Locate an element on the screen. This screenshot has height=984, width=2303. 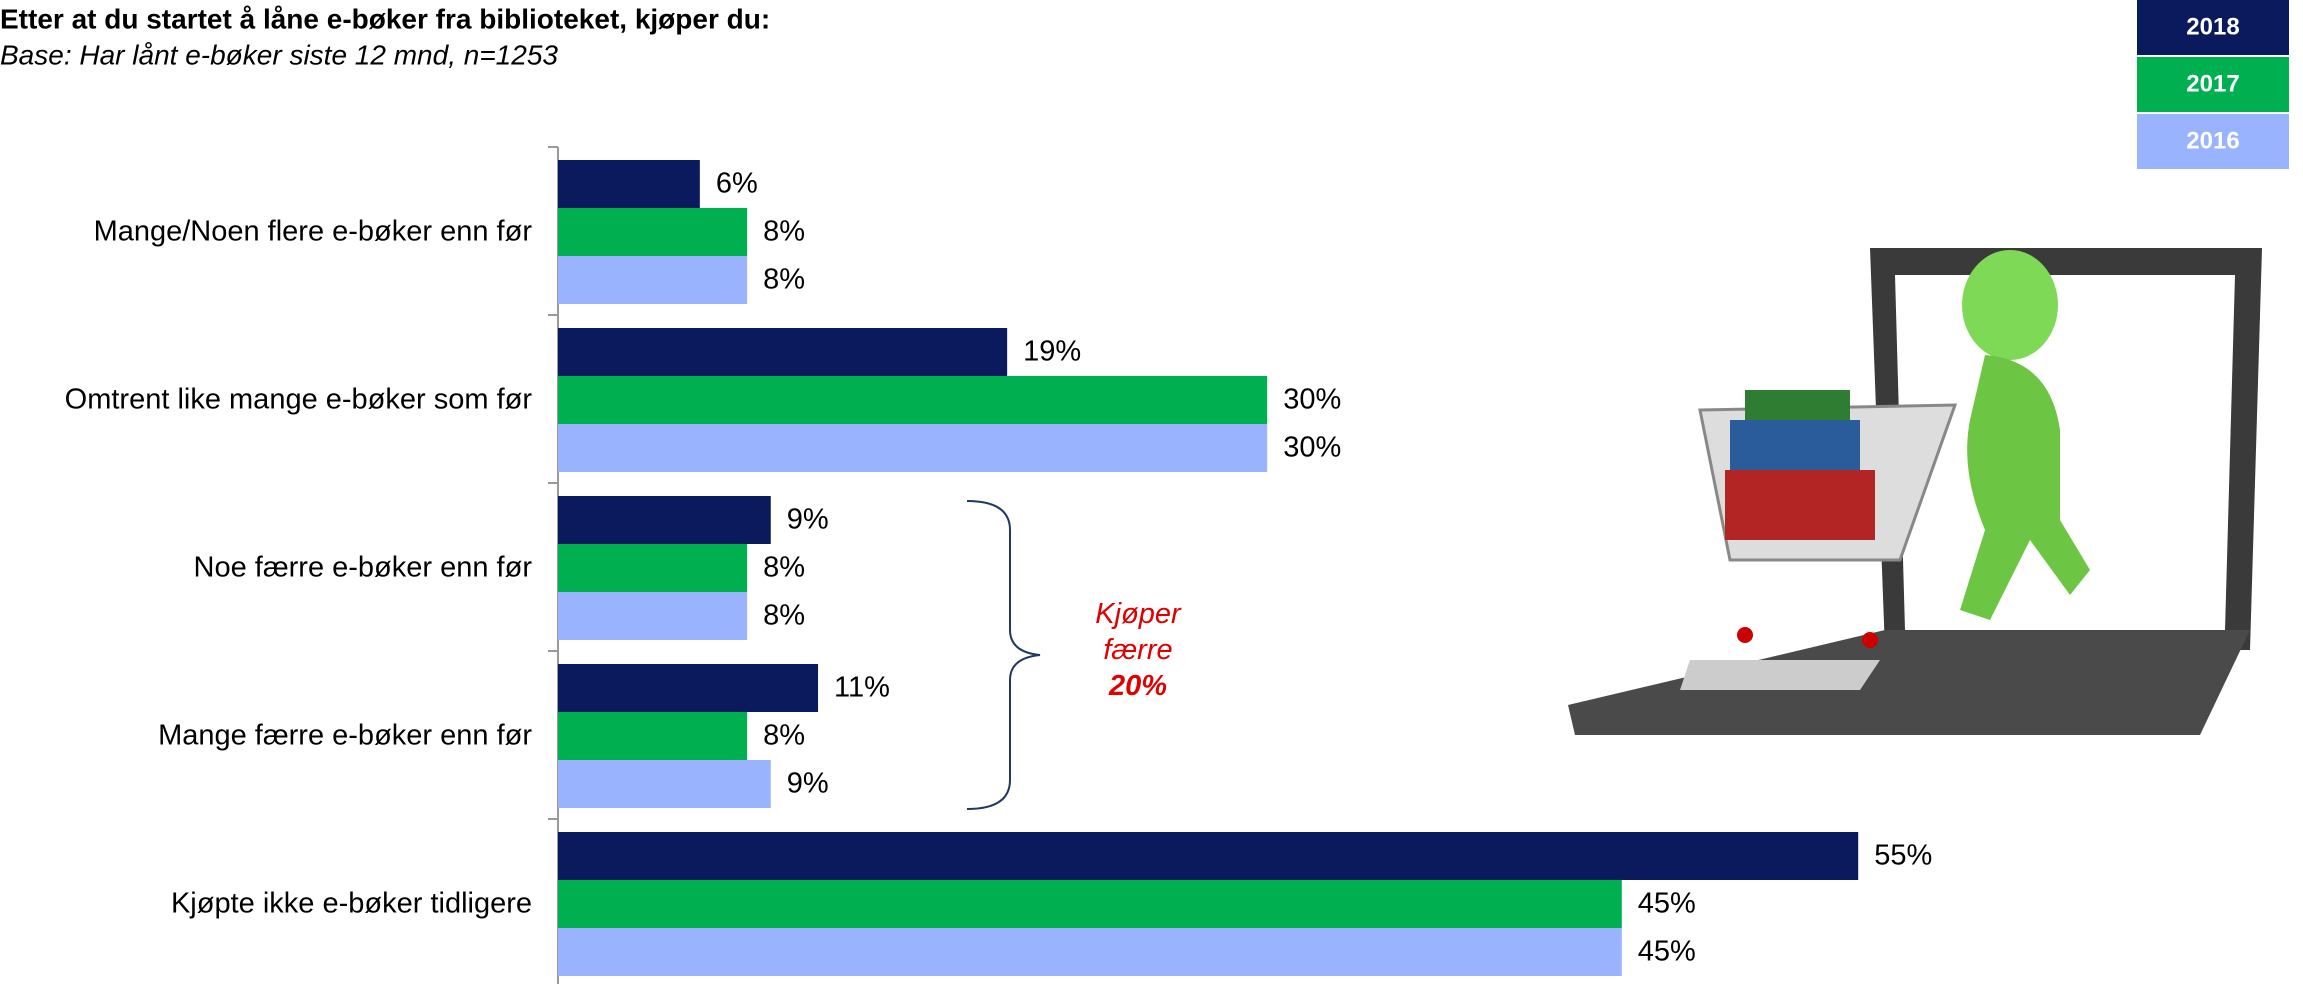
annotation: Kjøper færre 20% is located at coordinates (1138, 650).